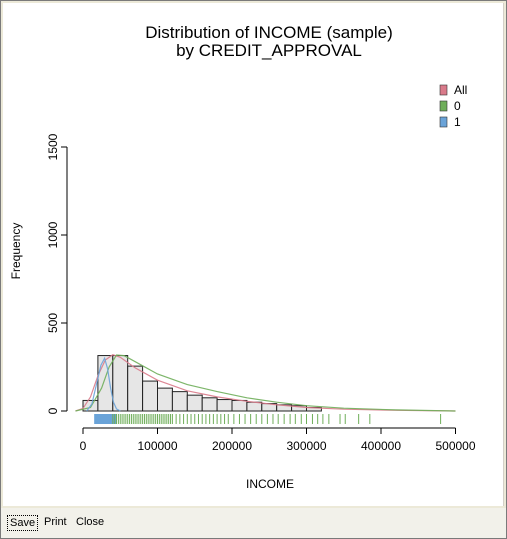 Image resolution: width=507 pixels, height=539 pixels. What do you see at coordinates (53, 146) in the screenshot?
I see `y-tick-label: 1500` at bounding box center [53, 146].